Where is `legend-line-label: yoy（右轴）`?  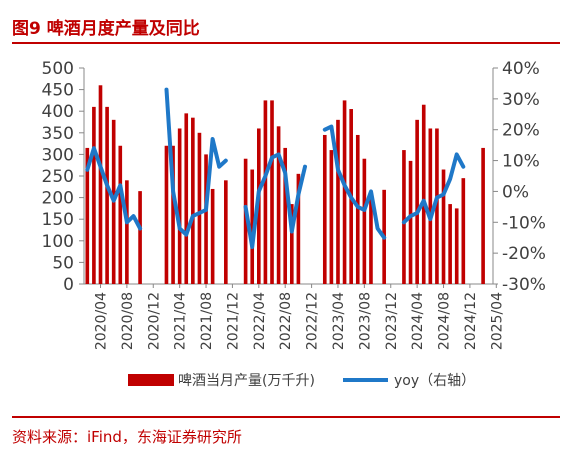 legend-line-label: yoy（右轴） is located at coordinates (434, 381).